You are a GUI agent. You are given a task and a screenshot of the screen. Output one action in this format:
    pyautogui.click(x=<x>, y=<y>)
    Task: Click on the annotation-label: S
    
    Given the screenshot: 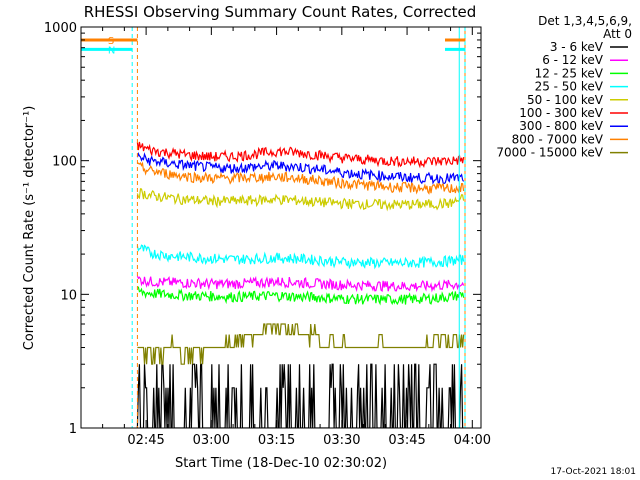 What is the action you would take?
    pyautogui.click(x=111, y=41)
    